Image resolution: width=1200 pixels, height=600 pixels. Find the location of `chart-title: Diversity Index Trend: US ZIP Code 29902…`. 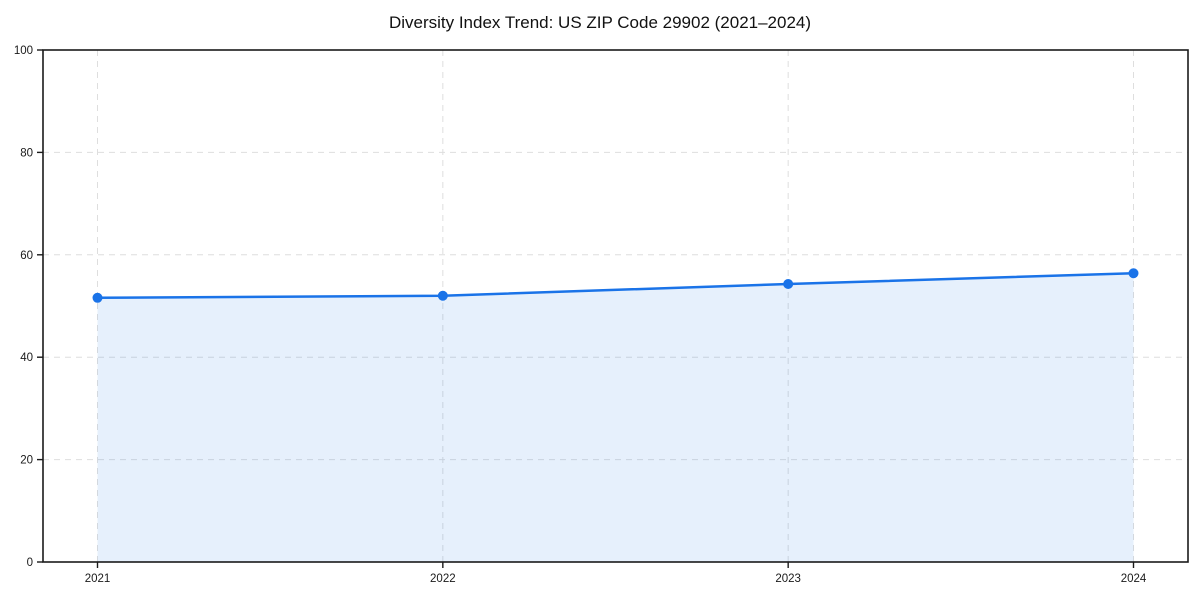

chart-title: Diversity Index Trend: US ZIP Code 29902… is located at coordinates (600, 22).